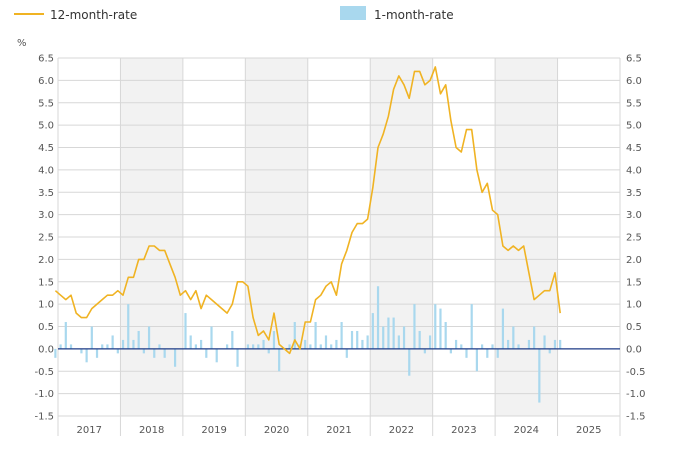 The image size is (674, 452). Describe the element at coordinates (634, 327) in the screenshot. I see `y-tick-label-right: 0.5` at that location.